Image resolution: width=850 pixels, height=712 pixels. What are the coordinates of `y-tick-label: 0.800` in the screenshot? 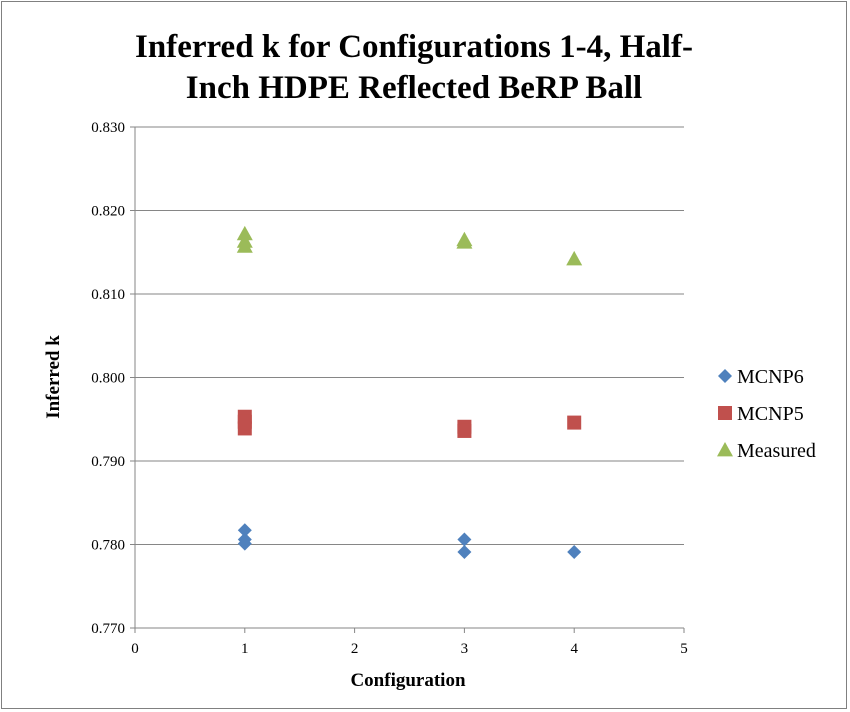 It's located at (108, 379).